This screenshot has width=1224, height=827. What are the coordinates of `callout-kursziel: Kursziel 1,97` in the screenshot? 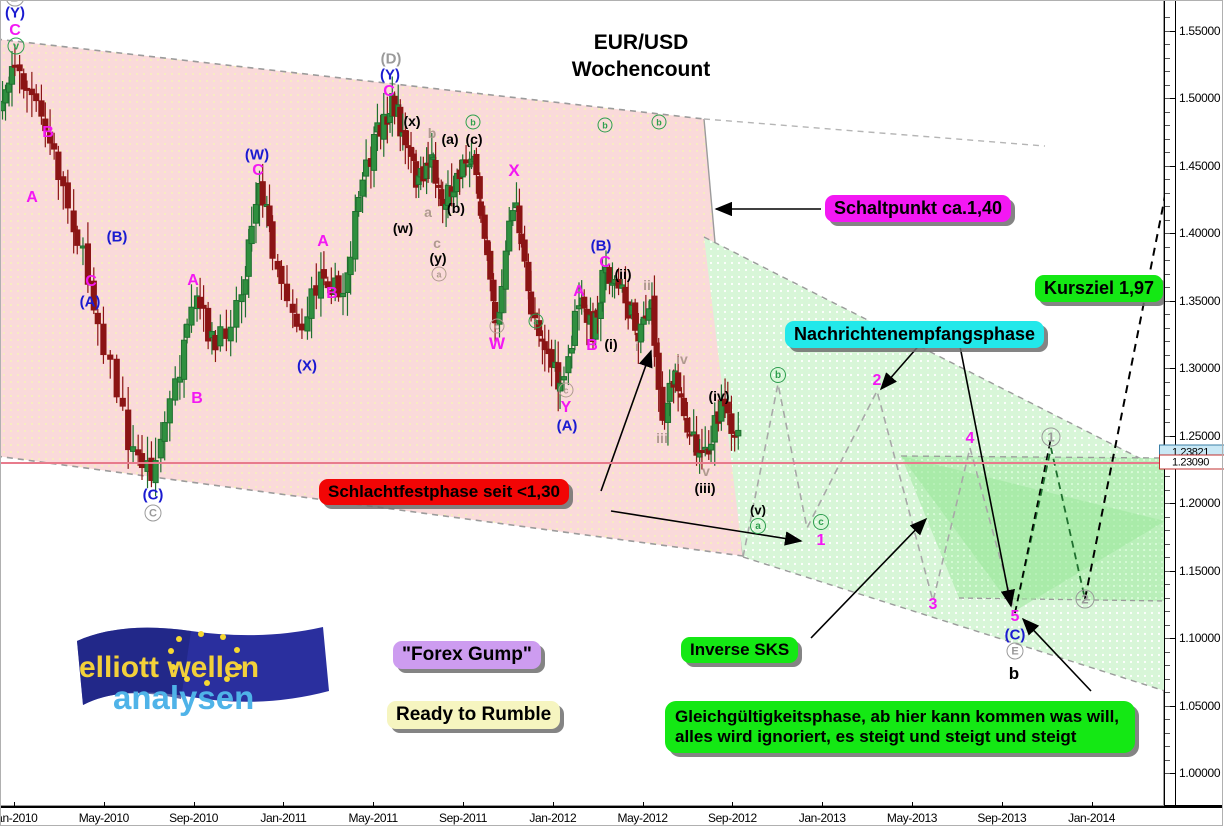 It's located at (1099, 289).